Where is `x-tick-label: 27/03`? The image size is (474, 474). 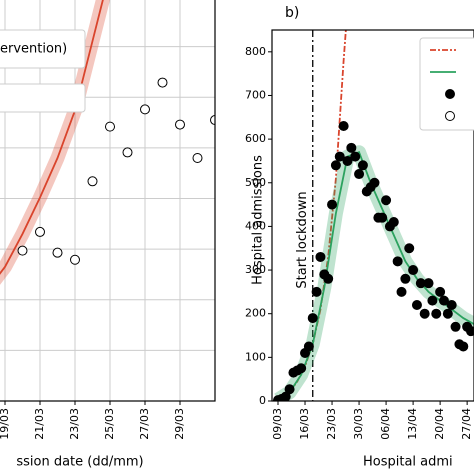
x-tick-label: 27/03 is located at coordinates (144, 424).